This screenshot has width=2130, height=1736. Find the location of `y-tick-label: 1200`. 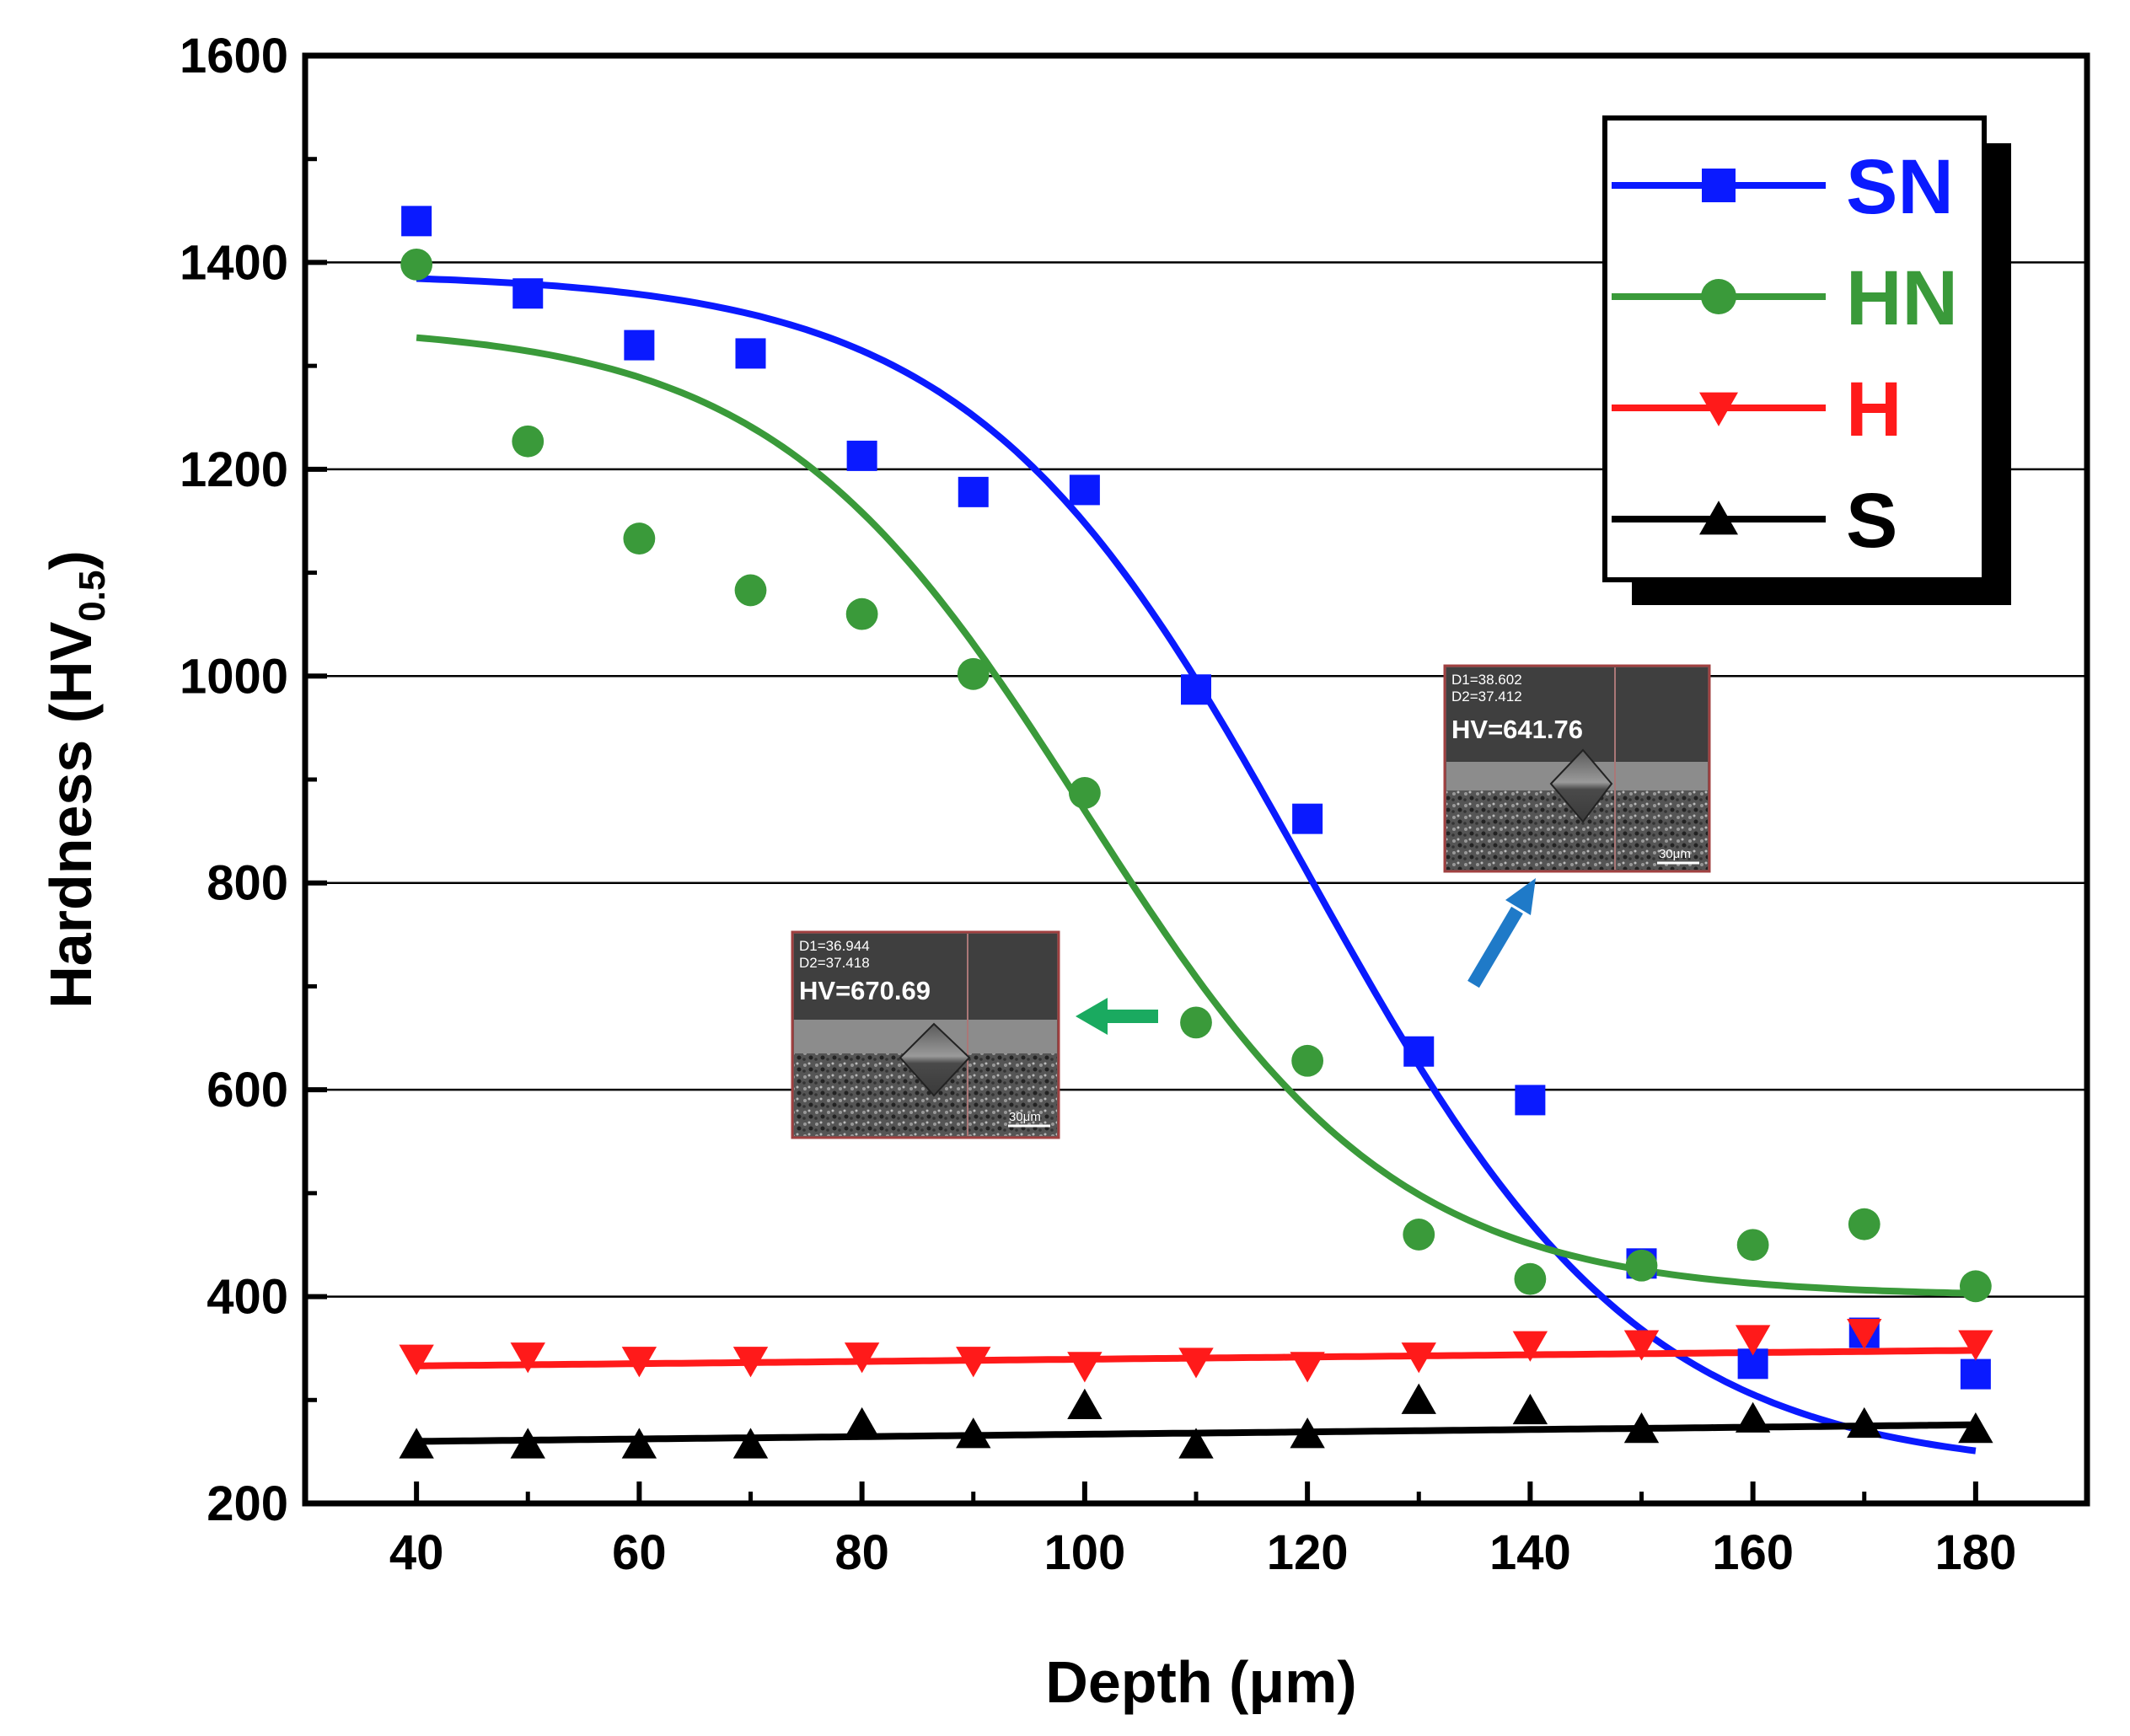

y-tick-label: 1200 is located at coordinates (234, 469).